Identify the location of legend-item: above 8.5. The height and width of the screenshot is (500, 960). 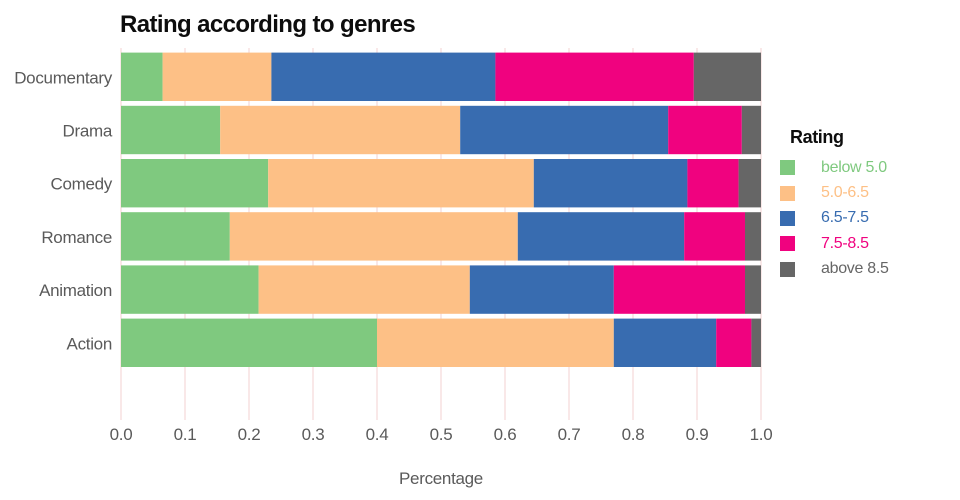
(867, 269).